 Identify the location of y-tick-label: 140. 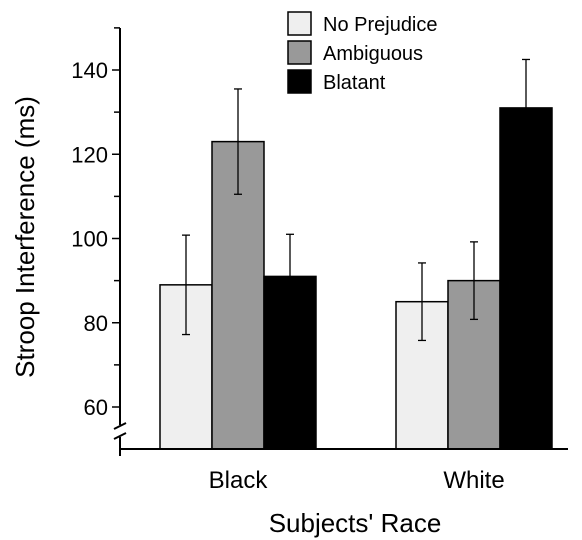
(89, 70).